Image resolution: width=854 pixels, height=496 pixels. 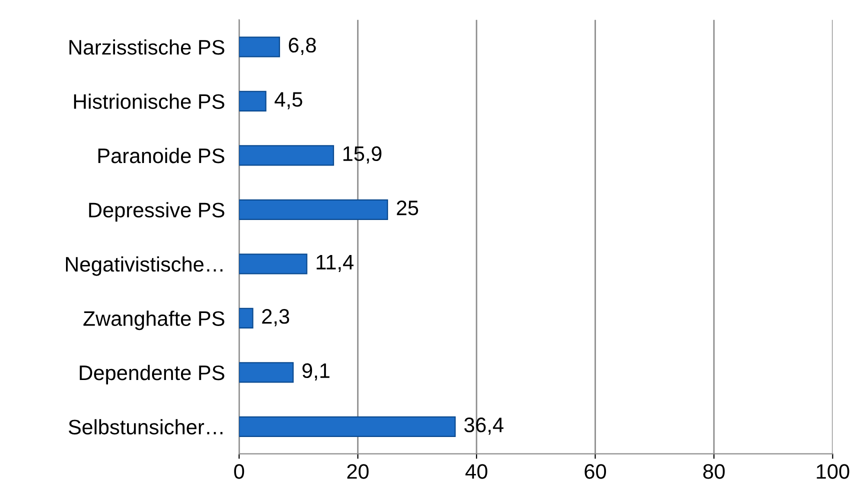 I want to click on y-tick-label: Dependente PS, so click(x=152, y=374).